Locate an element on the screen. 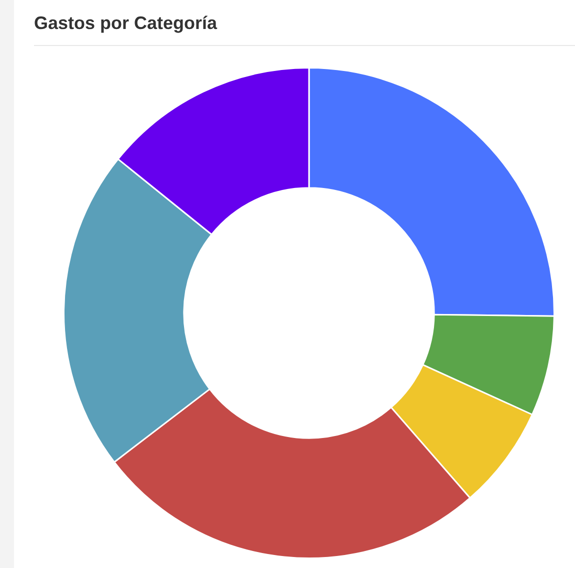  chart-title: Gastos por Categoría is located at coordinates (126, 23).